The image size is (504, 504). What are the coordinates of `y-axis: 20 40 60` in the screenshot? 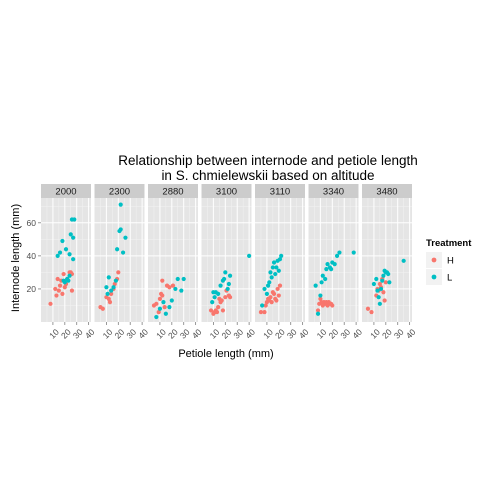 It's located at (34, 256).